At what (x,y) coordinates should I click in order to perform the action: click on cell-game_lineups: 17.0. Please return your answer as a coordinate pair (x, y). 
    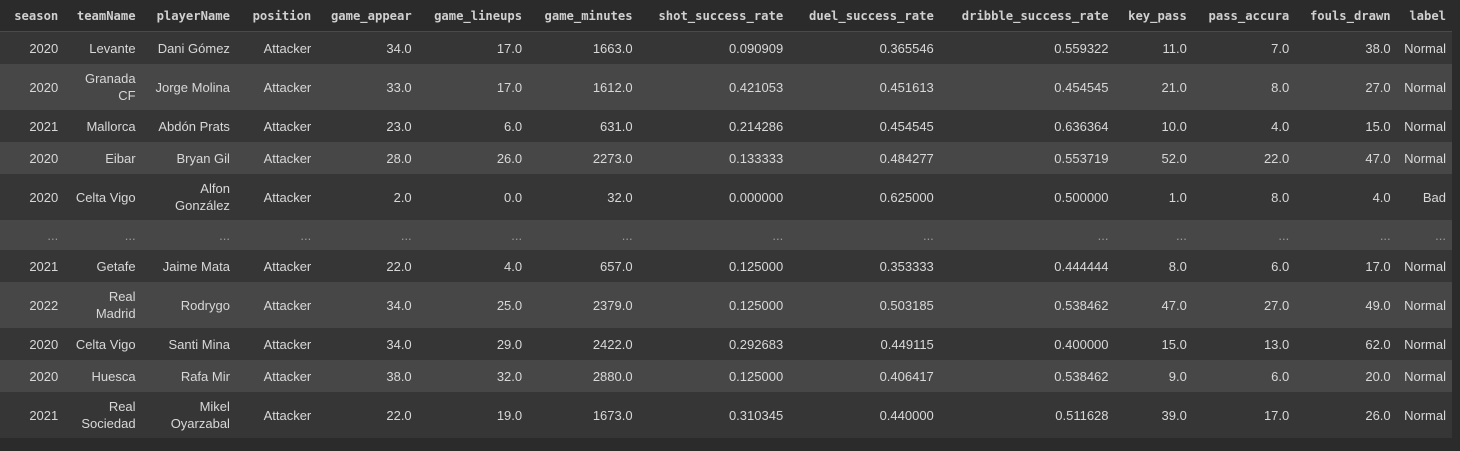
    Looking at the image, I should click on (473, 87).